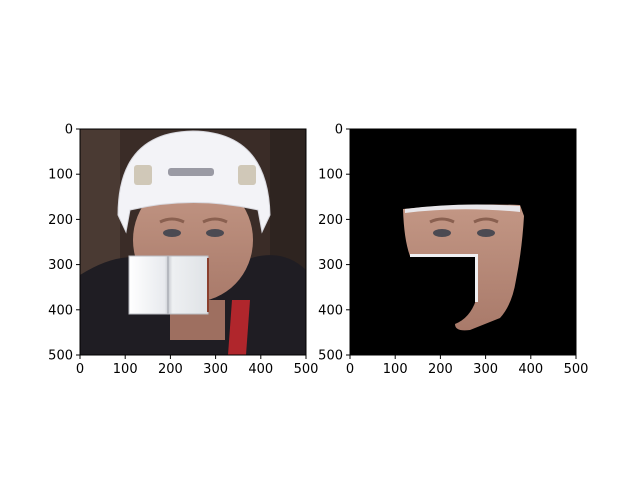 This screenshot has width=640, height=480. Describe the element at coordinates (215, 233) in the screenshot. I see `right-eye` at that location.